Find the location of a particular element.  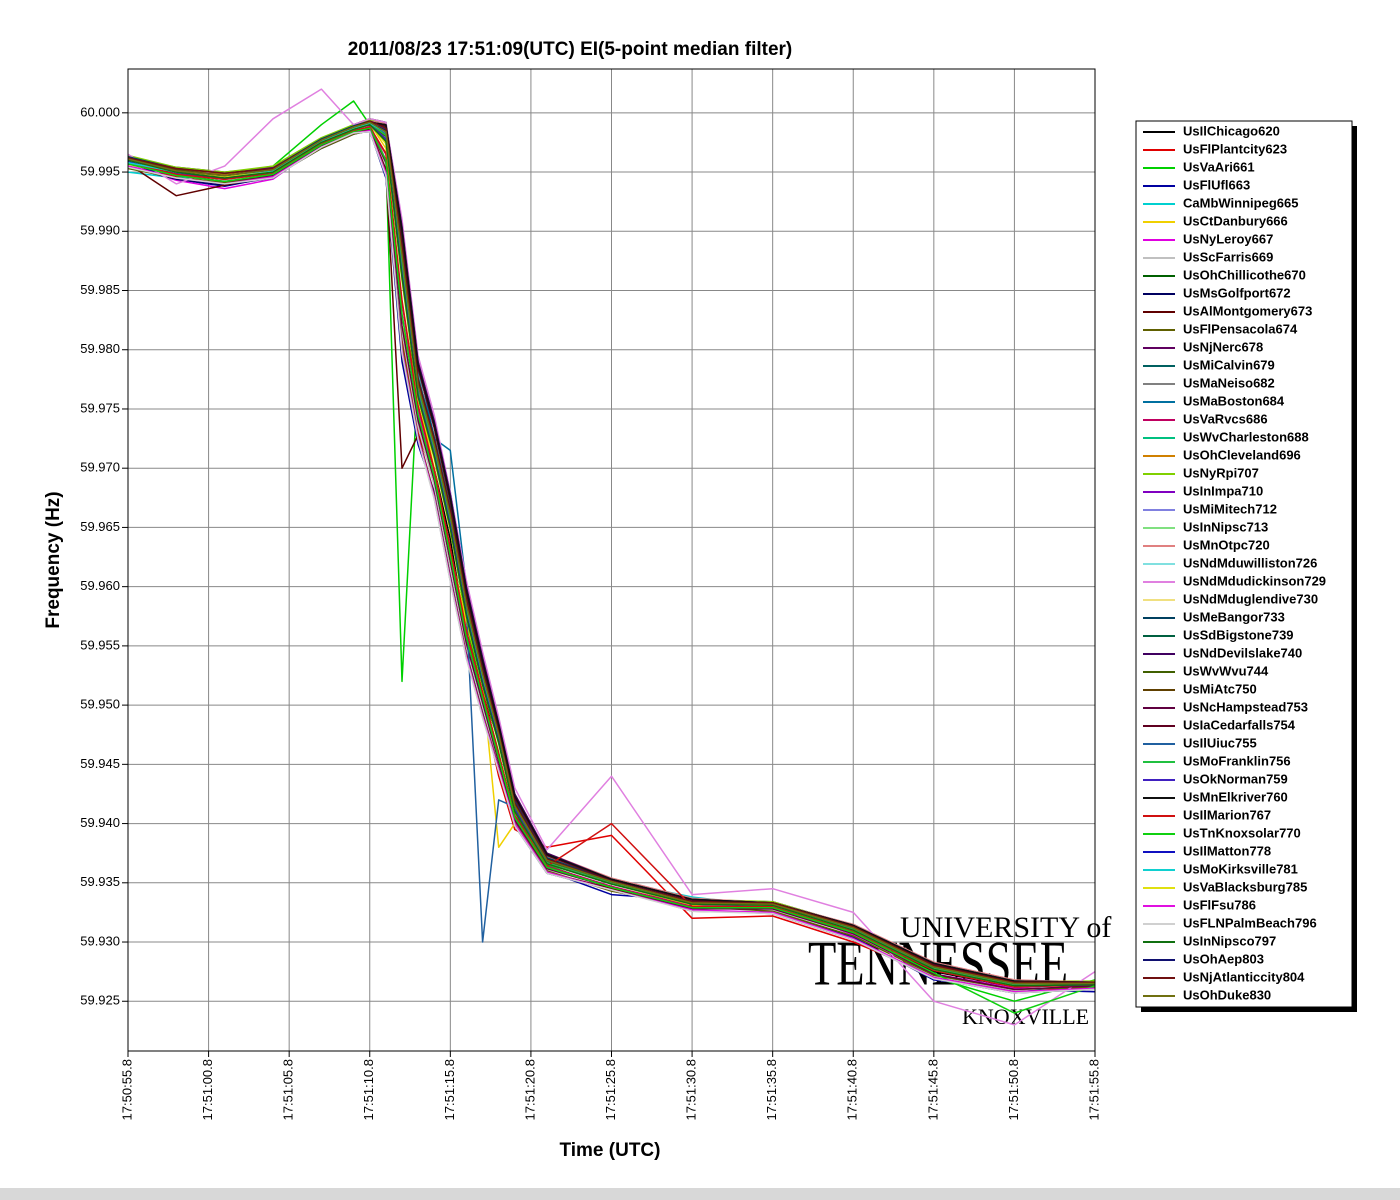

legend-label: UsOhChillicothe670 is located at coordinates (1244, 274).